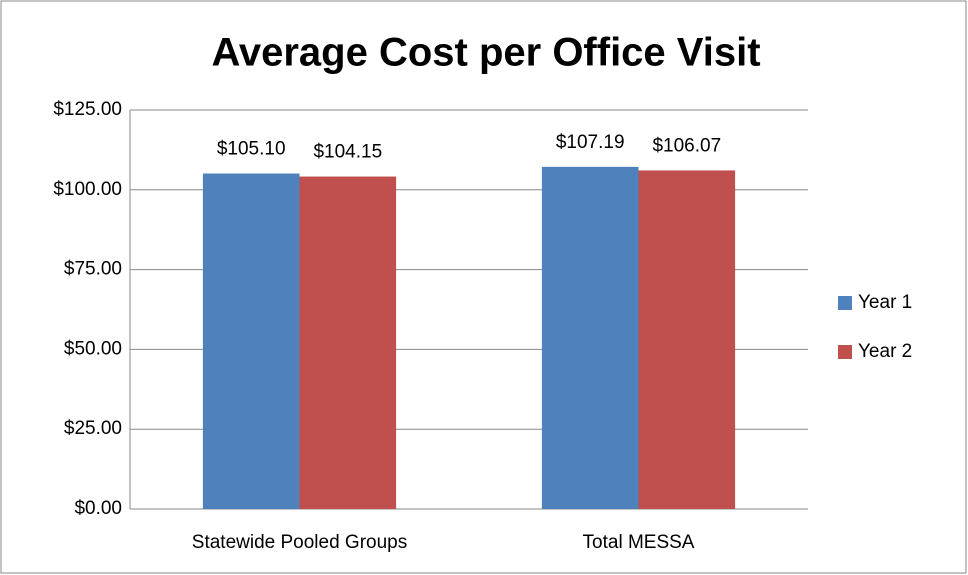  I want to click on data-label: $104.15, so click(347, 152).